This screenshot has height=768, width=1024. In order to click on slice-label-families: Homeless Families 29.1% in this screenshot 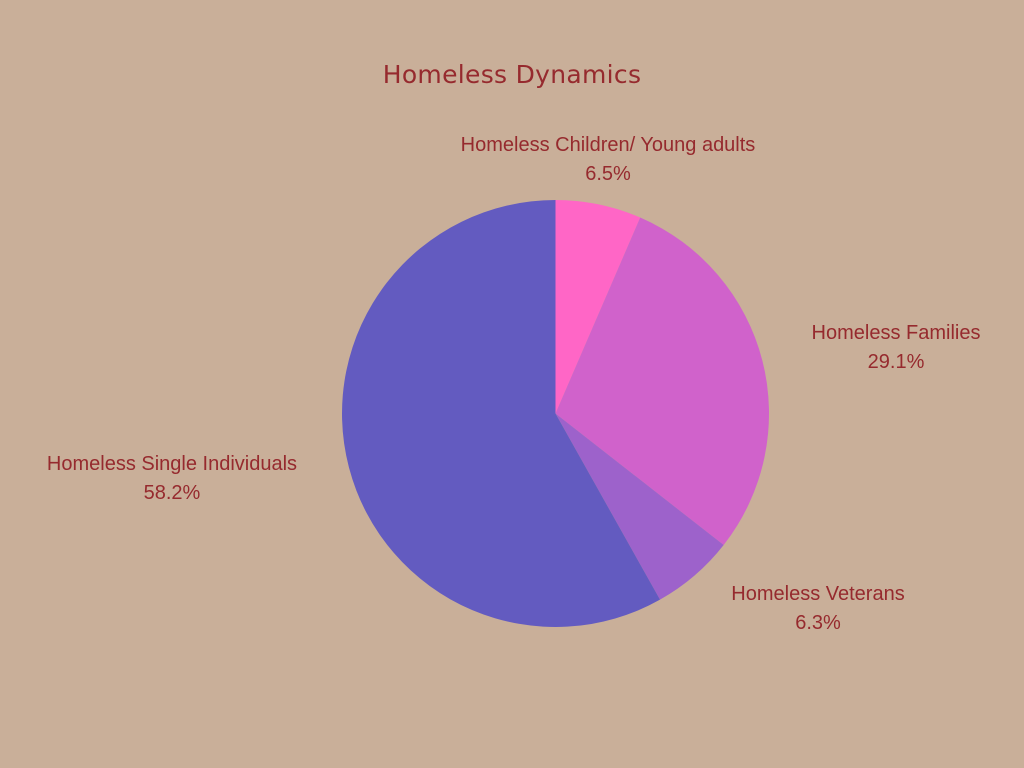, I will do `click(896, 348)`.